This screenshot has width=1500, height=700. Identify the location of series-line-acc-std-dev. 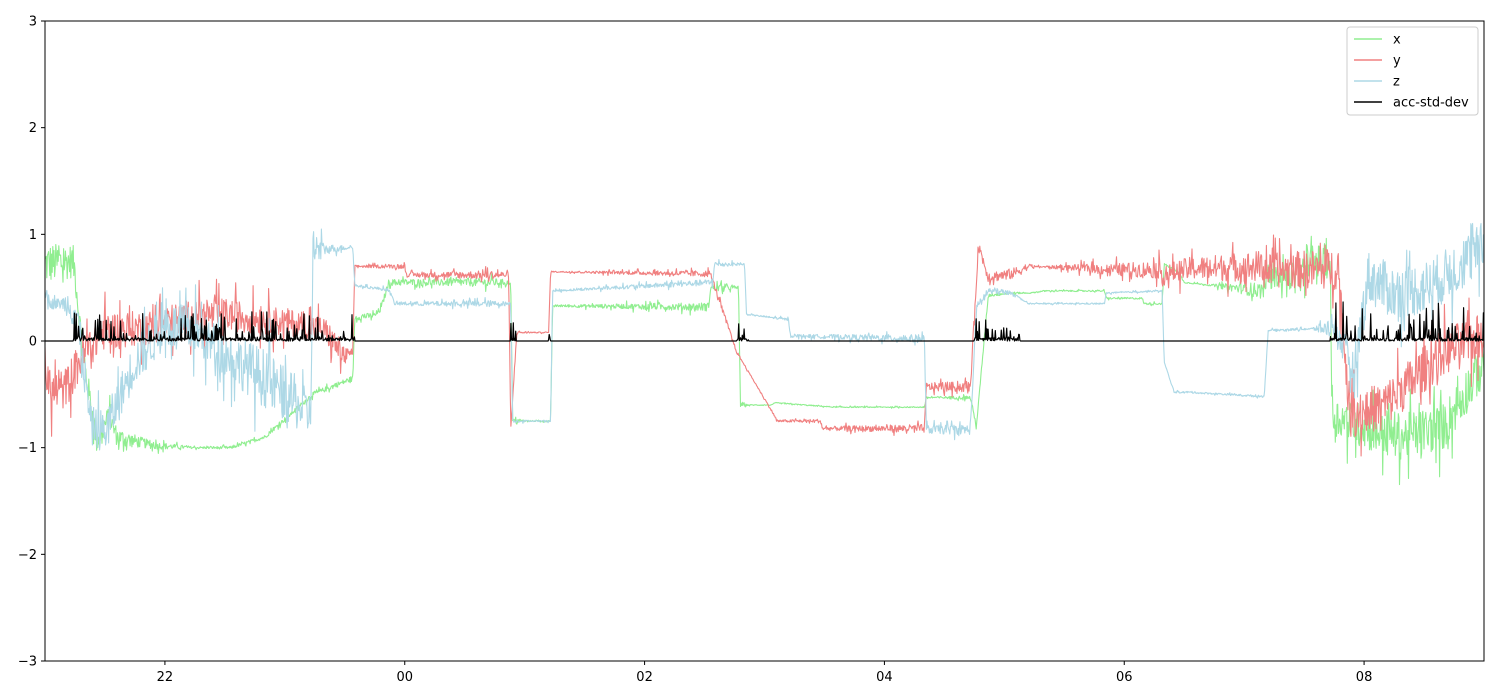
(764, 321).